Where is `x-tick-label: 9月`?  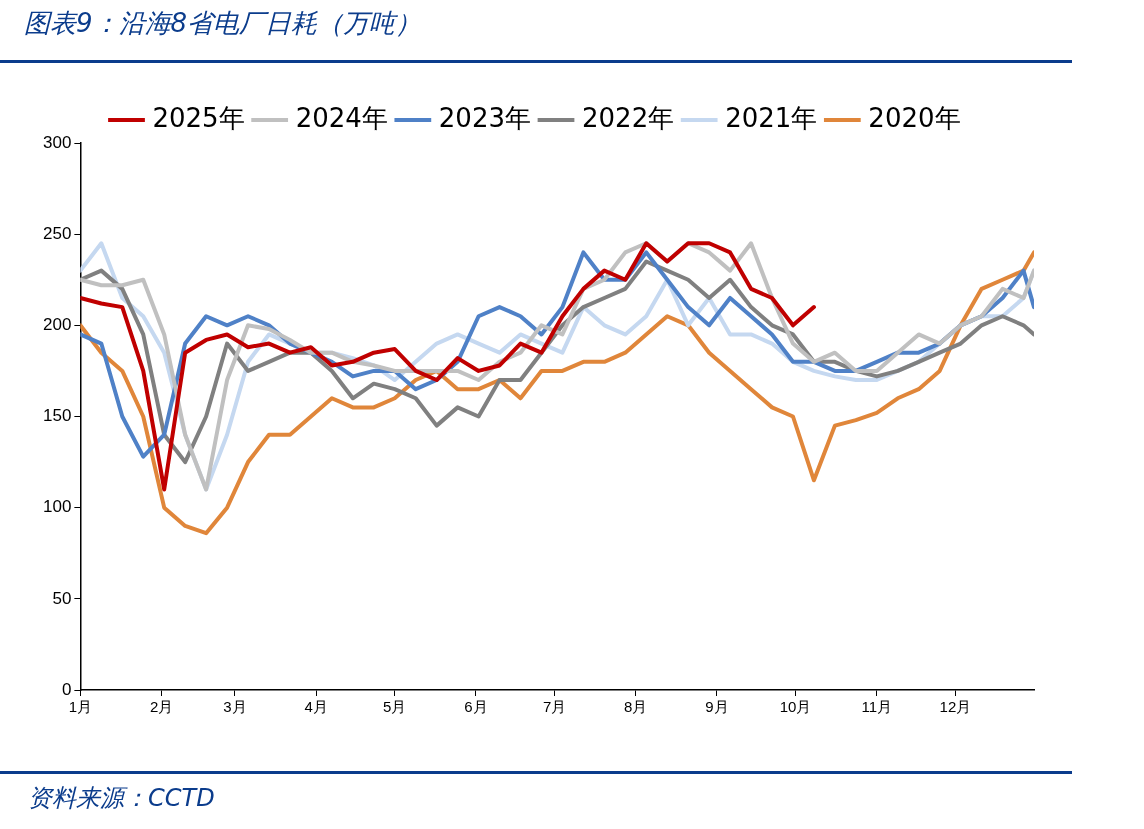
x-tick-label: 9月 is located at coordinates (717, 707).